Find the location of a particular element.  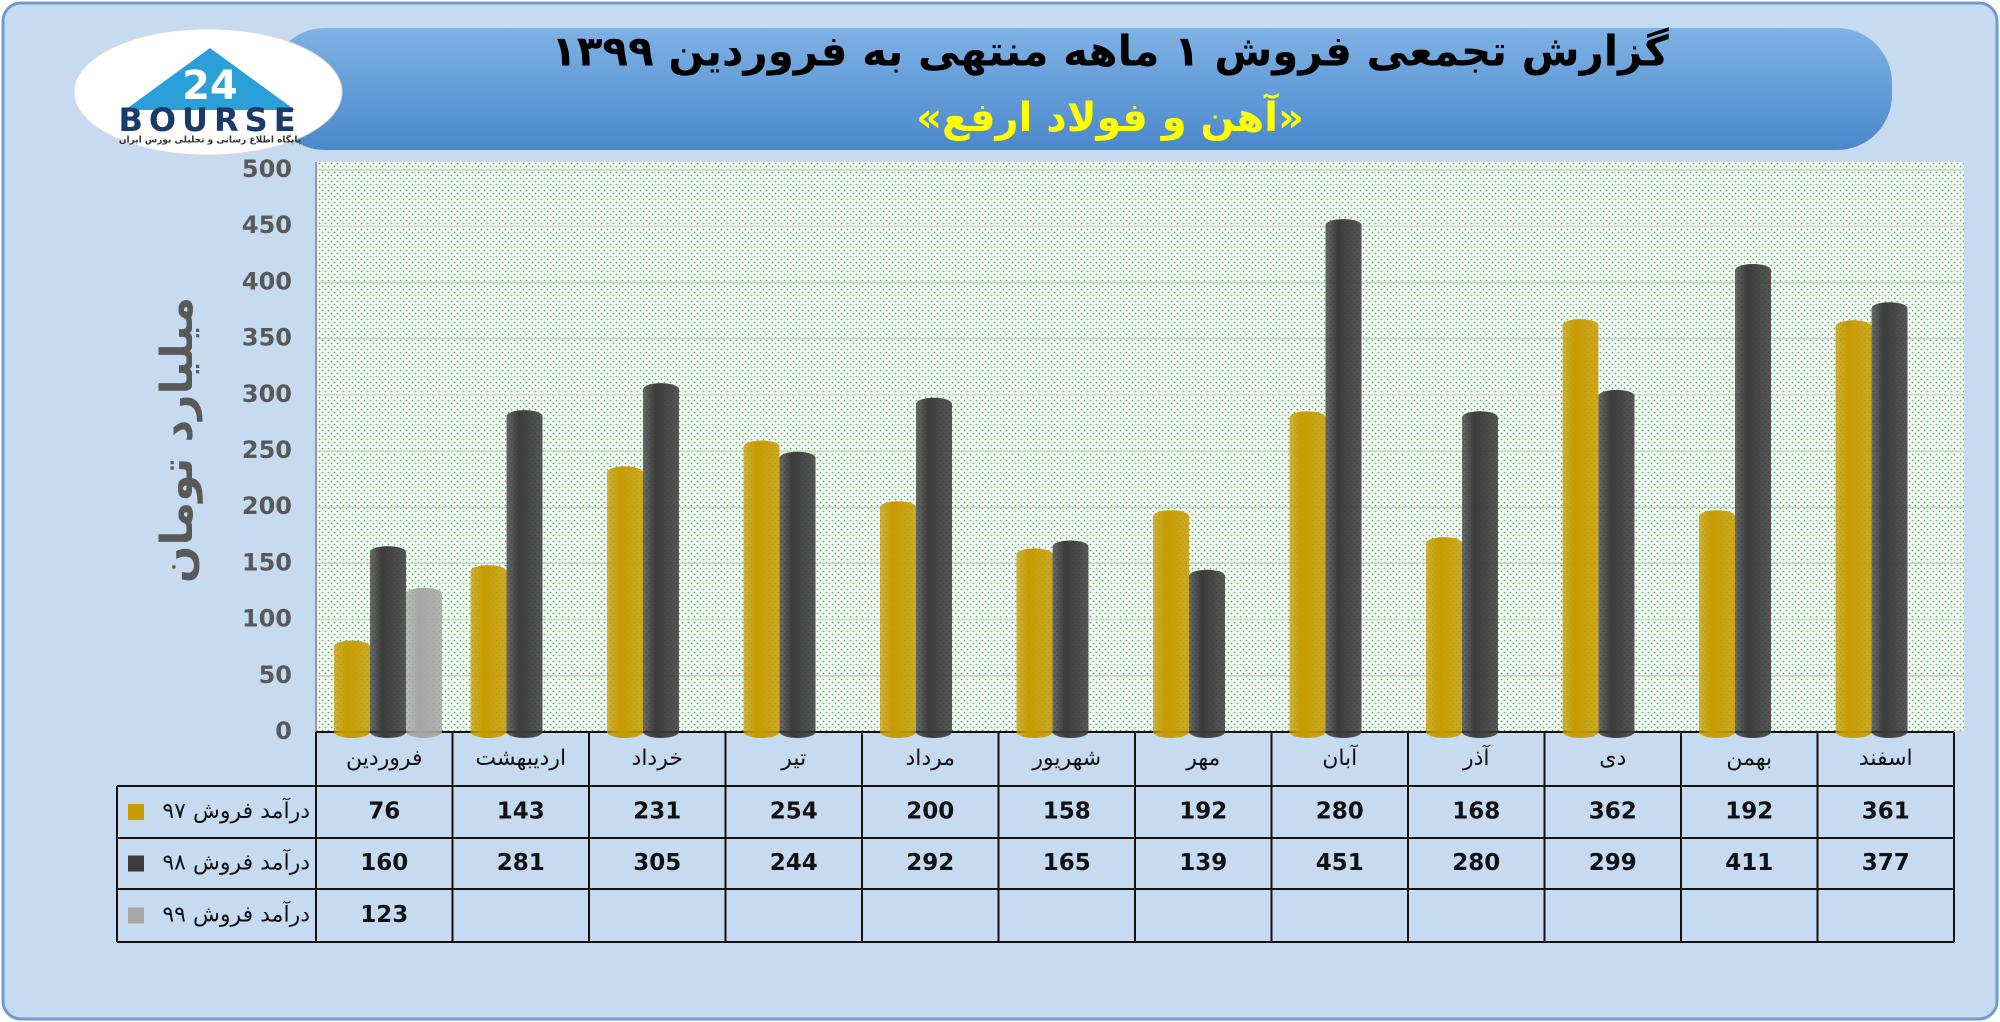

table-value: 254 is located at coordinates (794, 812).